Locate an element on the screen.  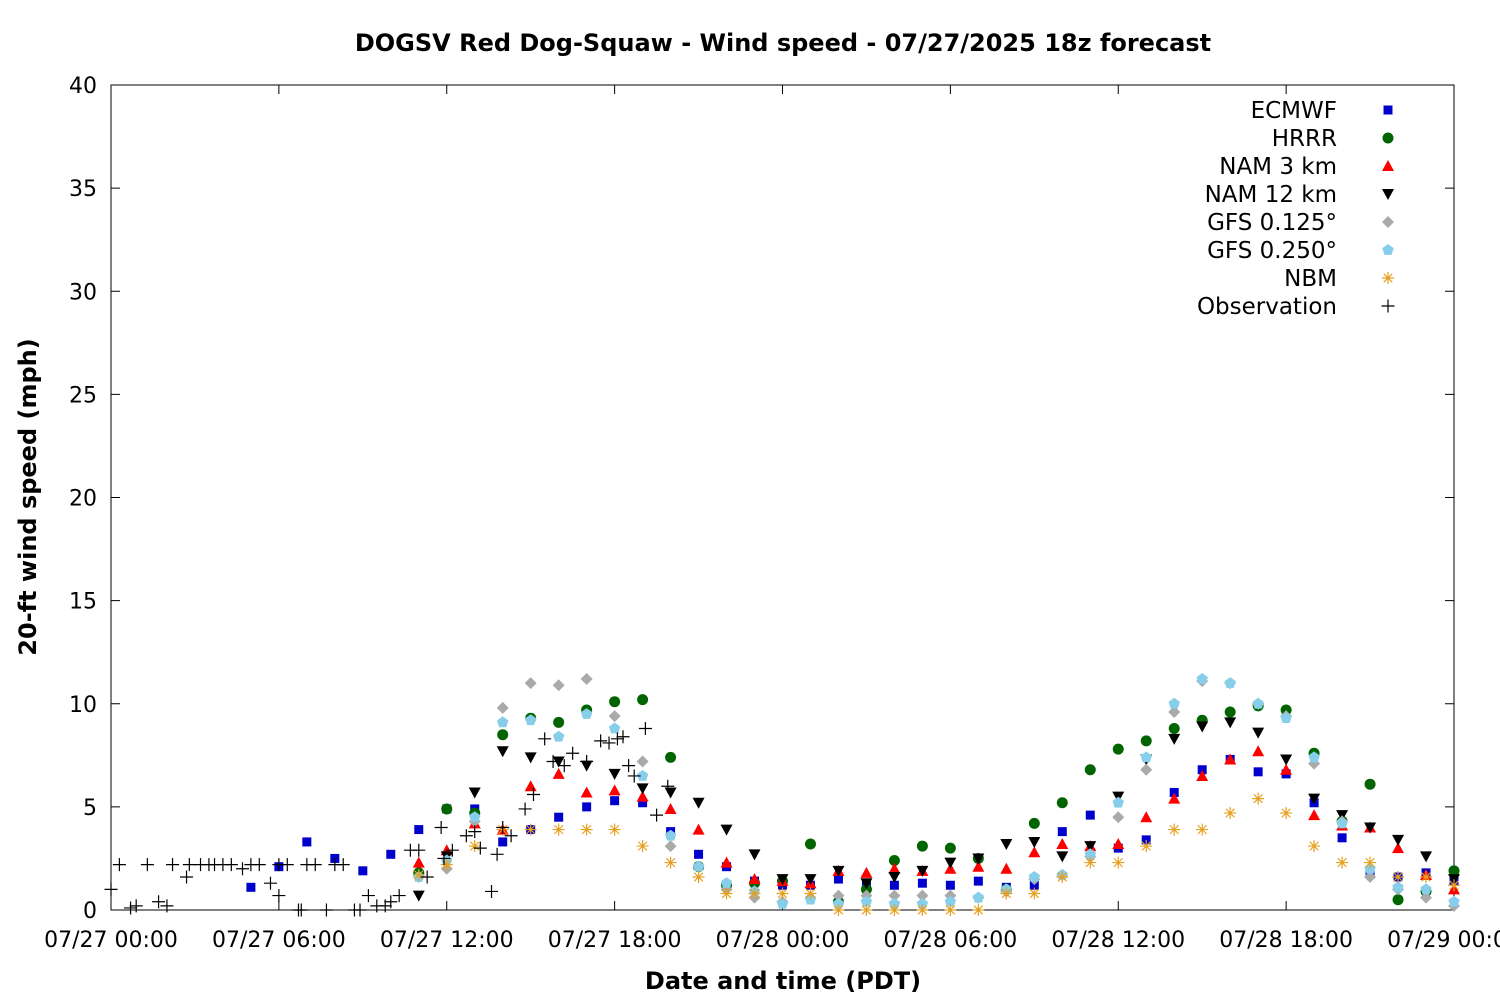
x-tick-label: 07/28 12:00 is located at coordinates (1118, 940).